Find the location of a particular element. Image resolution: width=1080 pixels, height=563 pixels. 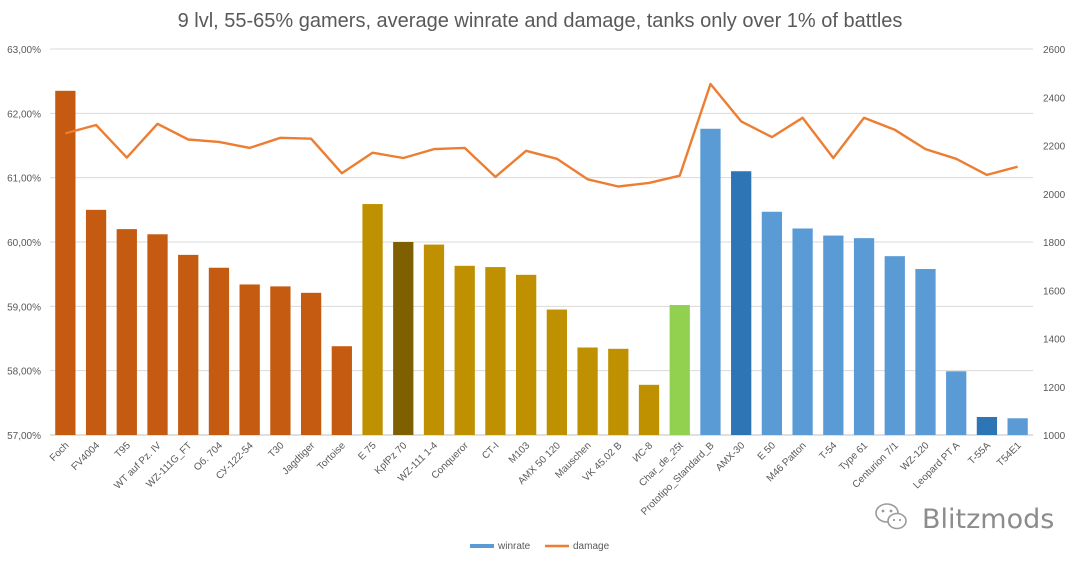

left-axis-tick: 59,00% is located at coordinates (24, 307).